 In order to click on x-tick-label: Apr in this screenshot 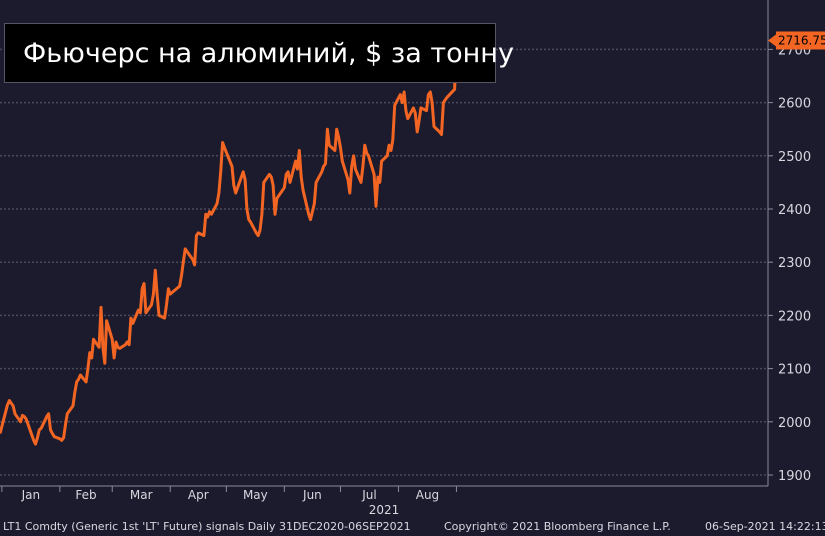, I will do `click(198, 495)`.